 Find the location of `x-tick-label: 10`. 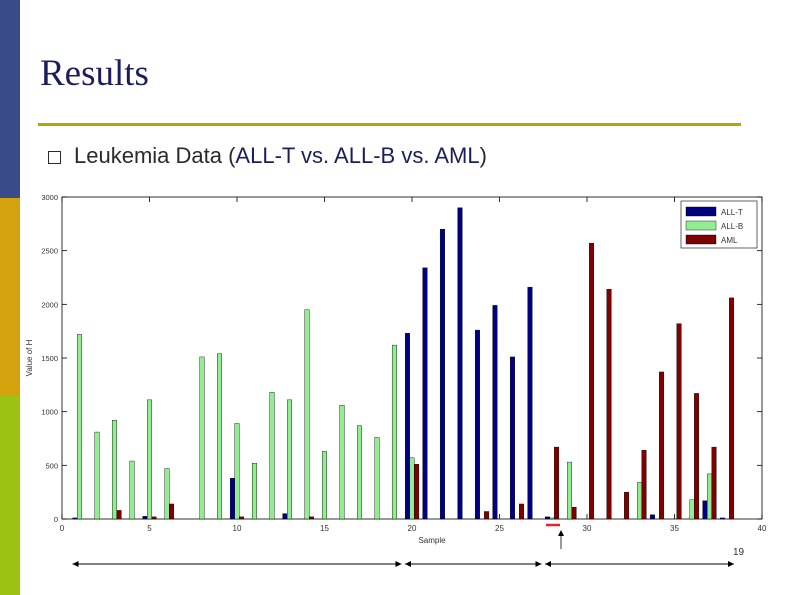

x-tick-label: 10 is located at coordinates (237, 528).